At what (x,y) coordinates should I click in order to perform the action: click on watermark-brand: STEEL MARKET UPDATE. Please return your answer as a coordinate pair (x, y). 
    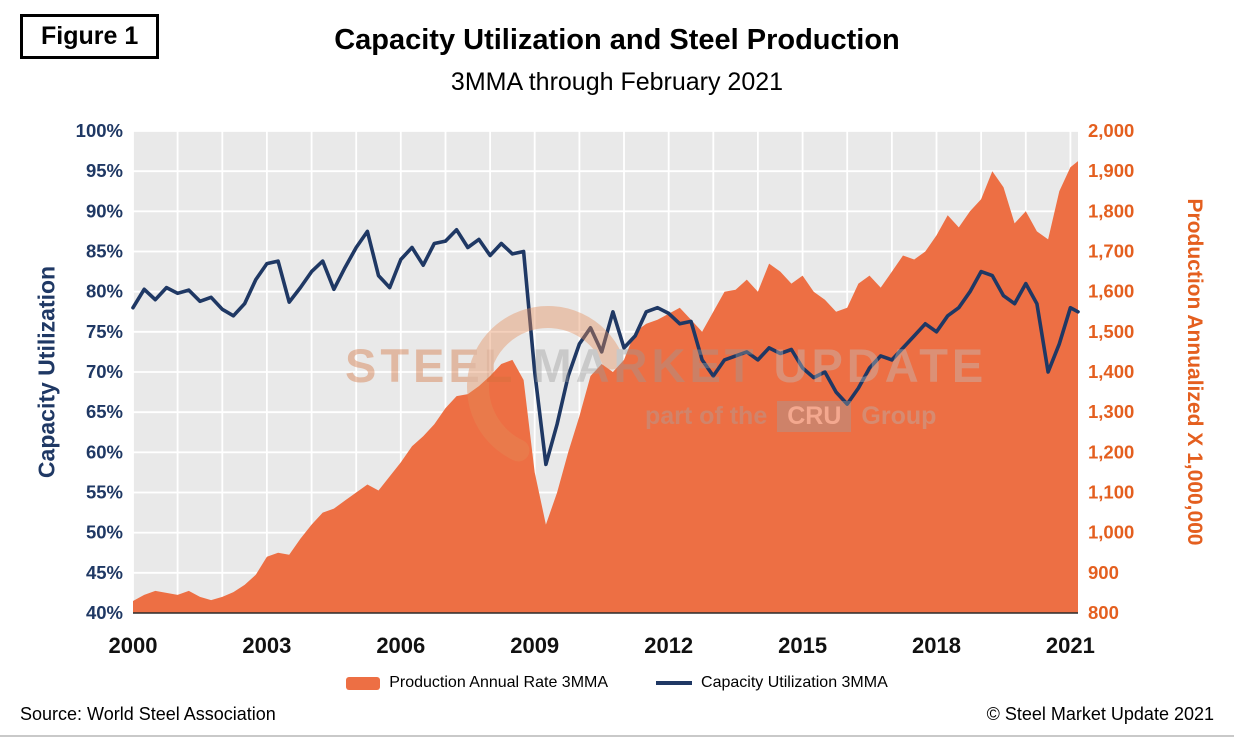
    Looking at the image, I should click on (664, 365).